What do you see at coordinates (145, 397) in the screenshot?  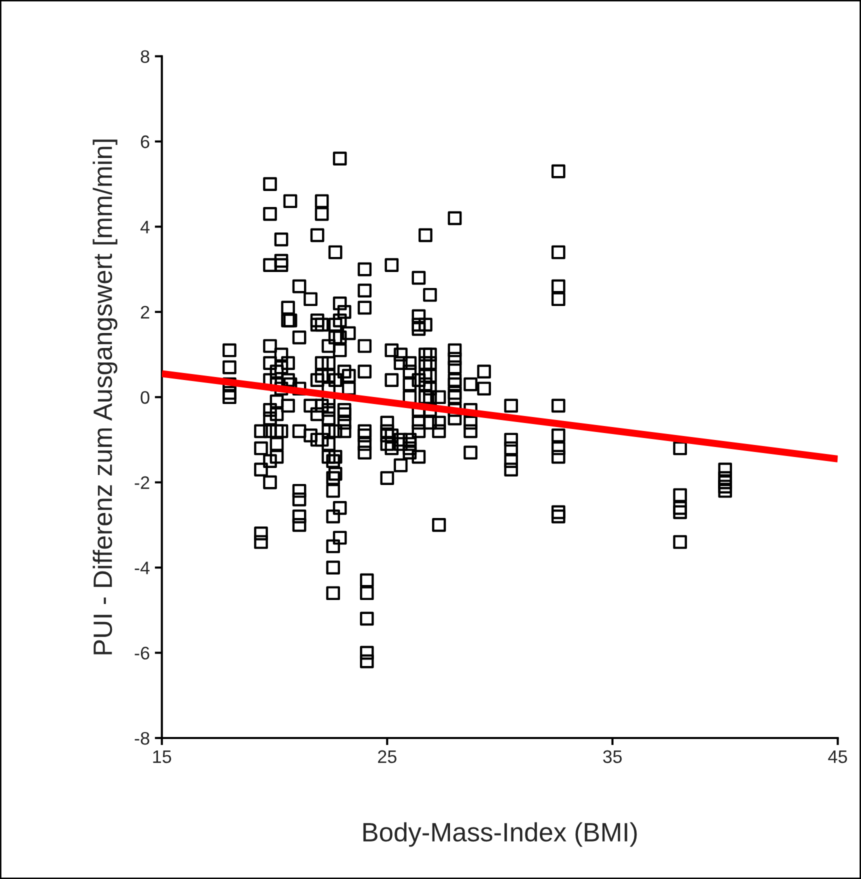 I see `y-tick-label: 0` at bounding box center [145, 397].